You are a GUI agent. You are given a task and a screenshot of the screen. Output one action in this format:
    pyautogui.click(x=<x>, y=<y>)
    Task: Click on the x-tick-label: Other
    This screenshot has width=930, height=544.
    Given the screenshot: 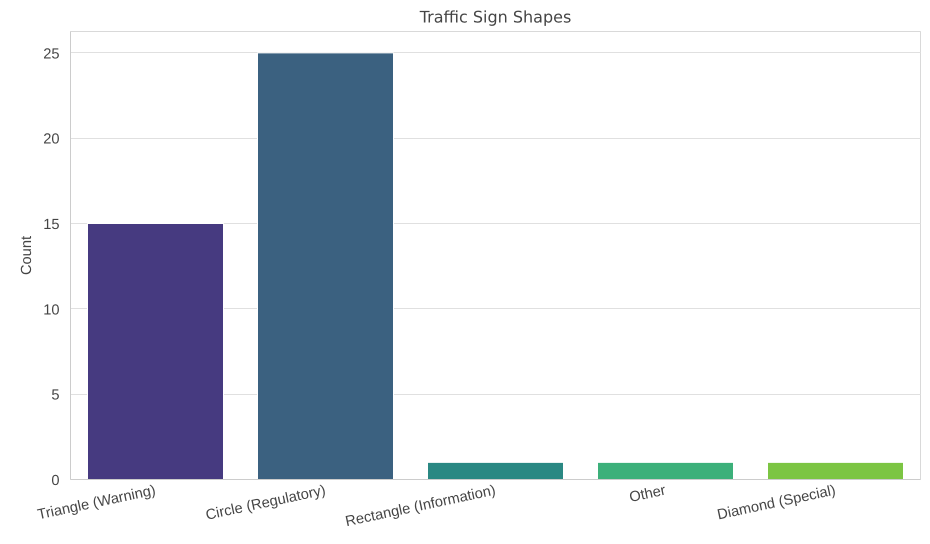 What is the action you would take?
    pyautogui.click(x=648, y=494)
    